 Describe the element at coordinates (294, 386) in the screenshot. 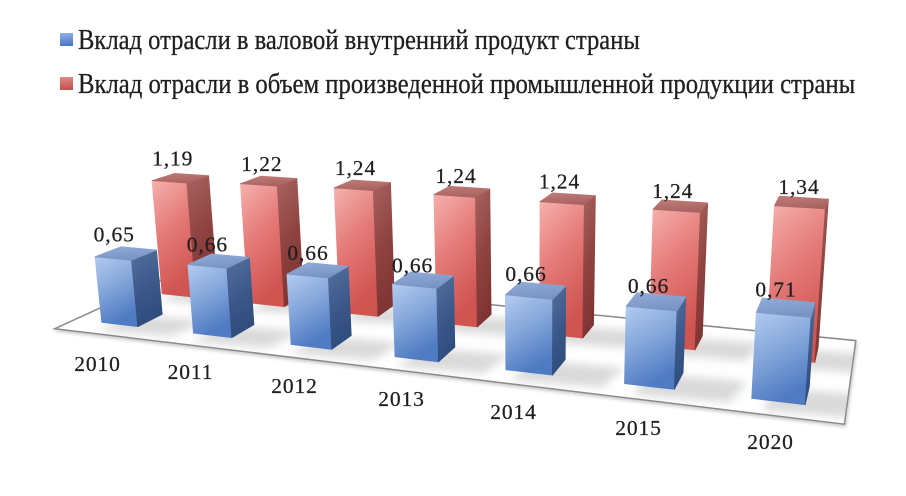

I see `svg-text: 2012` at that location.